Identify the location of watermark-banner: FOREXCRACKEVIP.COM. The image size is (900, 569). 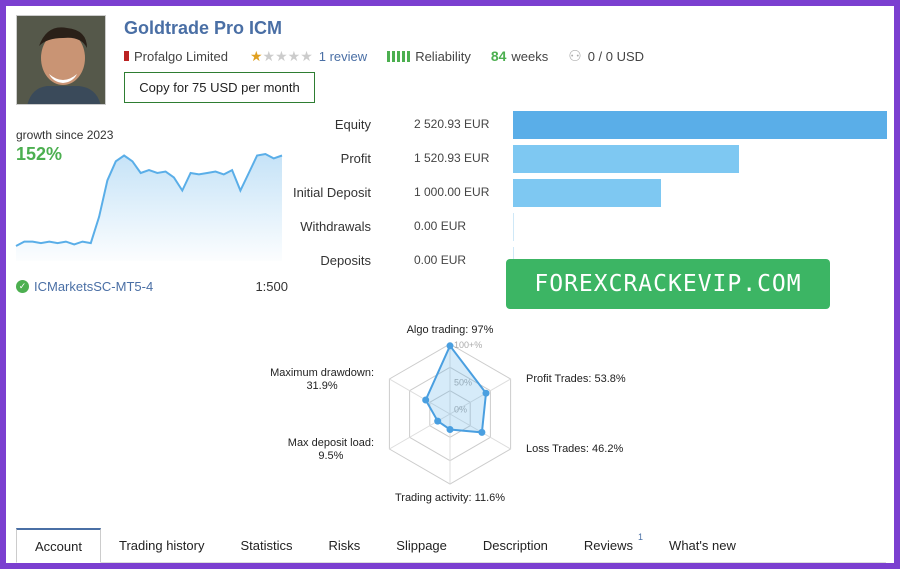
(668, 284).